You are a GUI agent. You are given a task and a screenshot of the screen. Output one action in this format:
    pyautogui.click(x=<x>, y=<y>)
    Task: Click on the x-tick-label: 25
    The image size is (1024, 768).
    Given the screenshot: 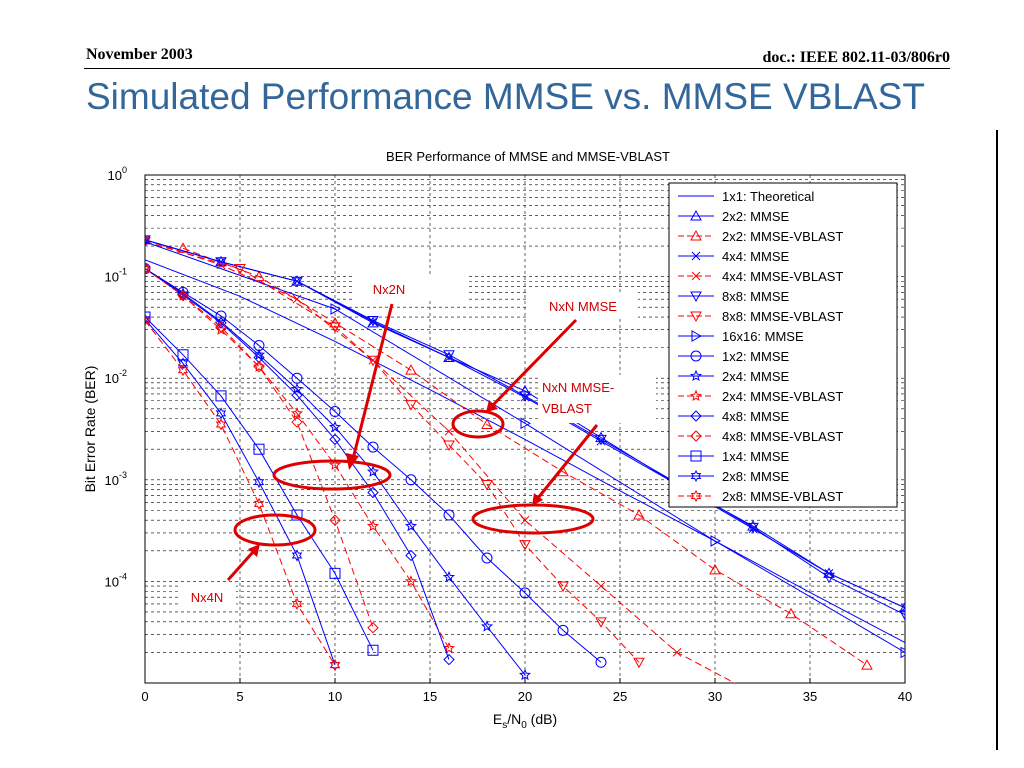 What is the action you would take?
    pyautogui.click(x=620, y=696)
    